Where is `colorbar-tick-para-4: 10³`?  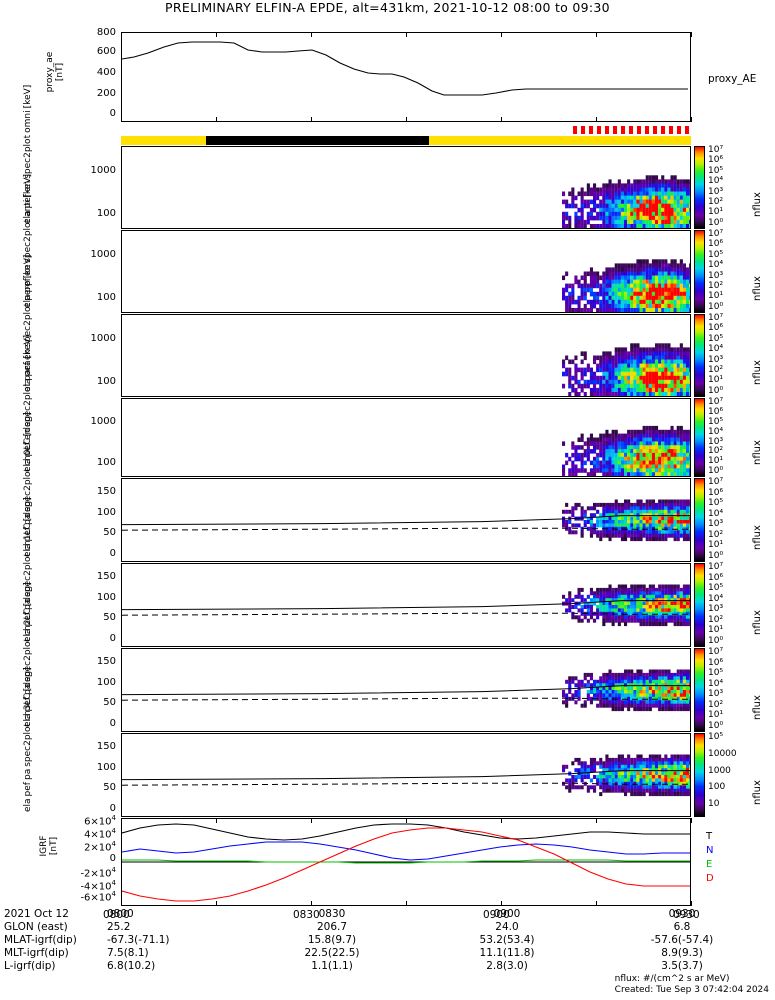 colorbar-tick-para-4: 10³ is located at coordinates (716, 441).